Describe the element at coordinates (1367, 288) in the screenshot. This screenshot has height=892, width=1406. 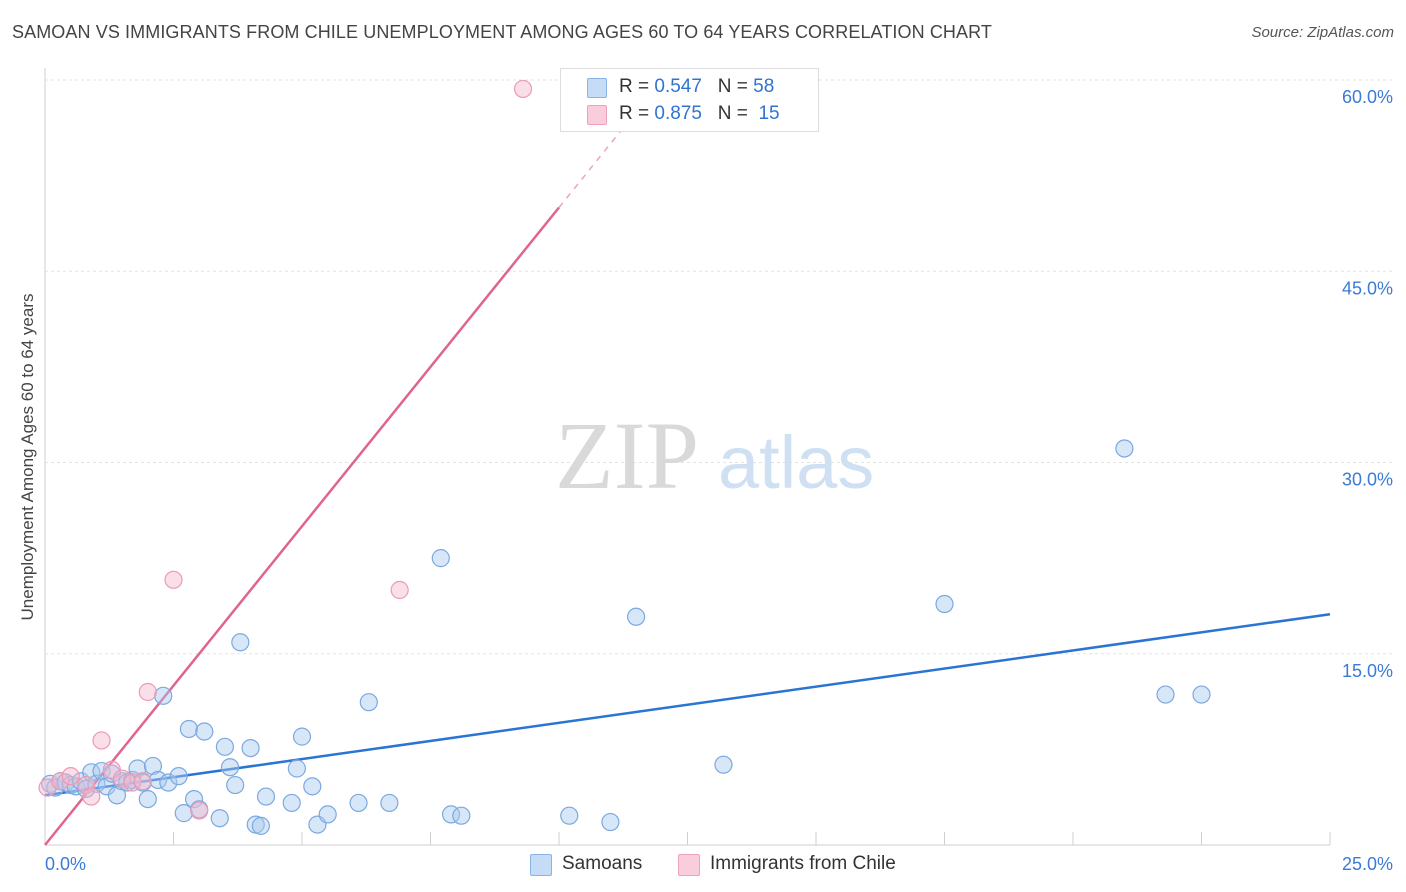
I see `y-tick-label: 45.0%` at that location.